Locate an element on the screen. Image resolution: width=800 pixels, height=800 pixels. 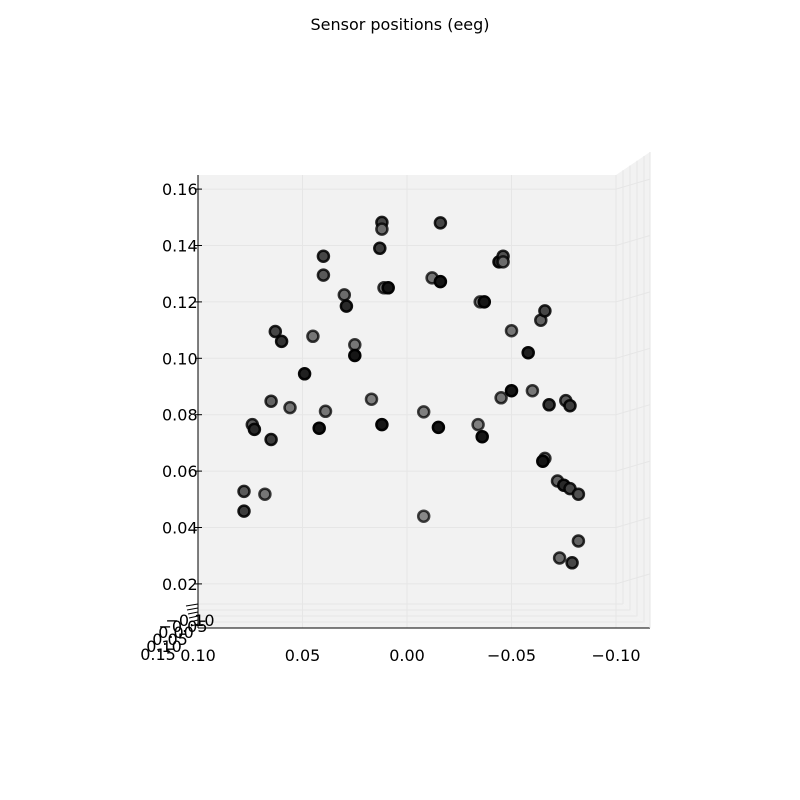
y-tick-label: 0.14 is located at coordinates (180, 246).